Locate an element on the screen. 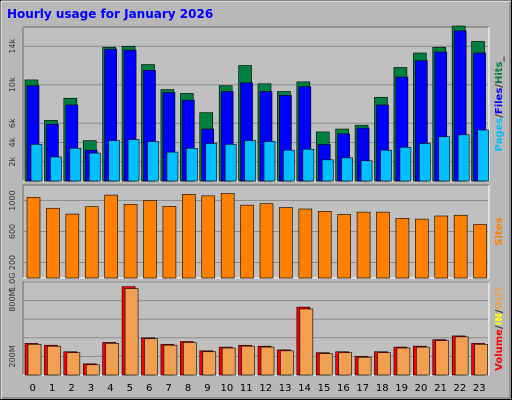  x-tick-label-1: 1 is located at coordinates (52, 388).